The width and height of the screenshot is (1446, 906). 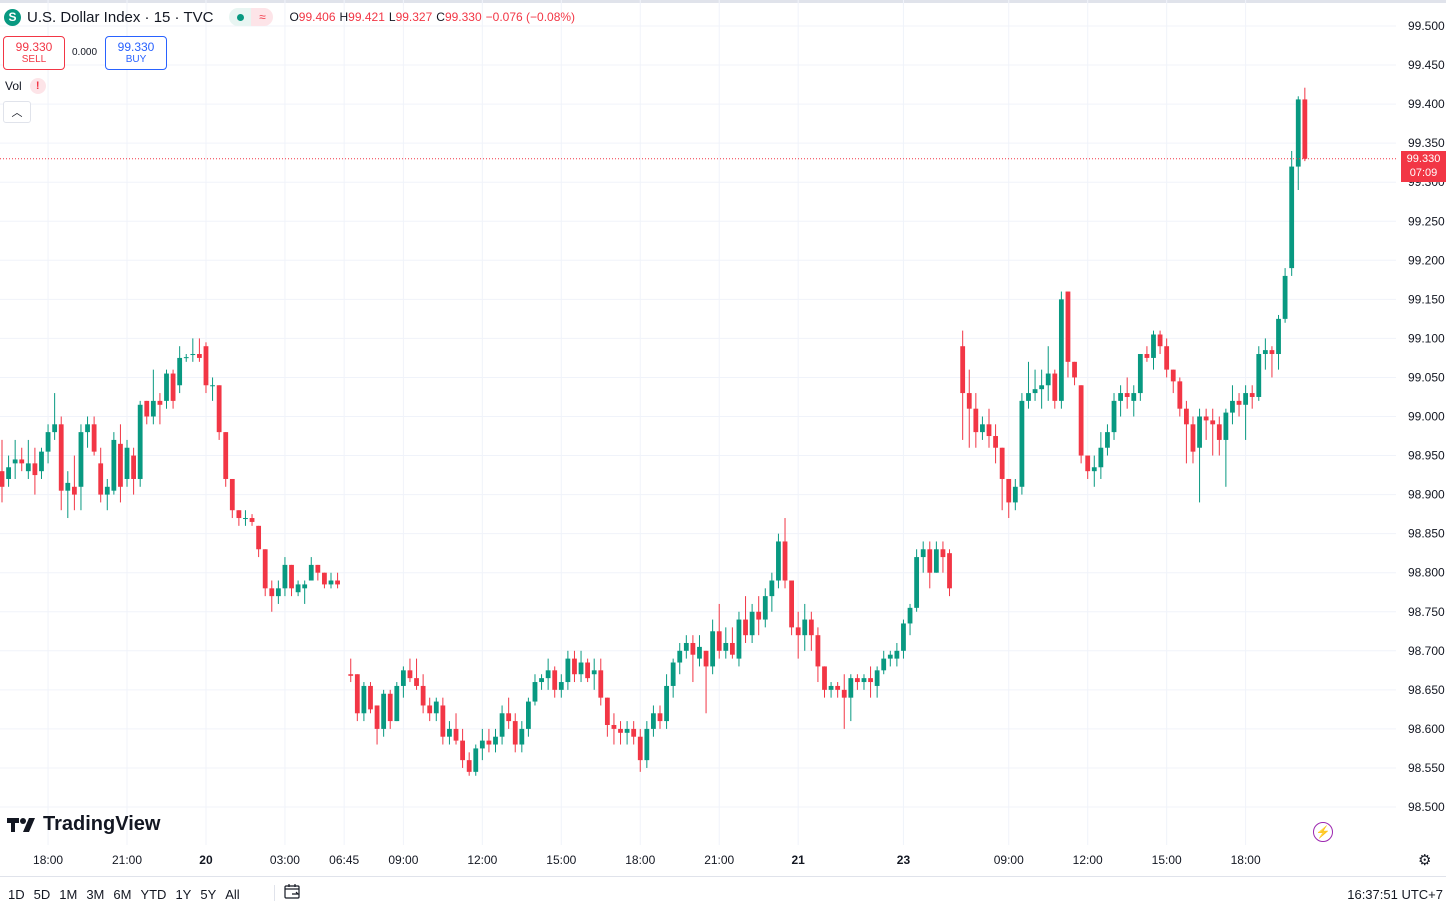 I want to click on collapse-legend-button: ︿, so click(x=17, y=112).